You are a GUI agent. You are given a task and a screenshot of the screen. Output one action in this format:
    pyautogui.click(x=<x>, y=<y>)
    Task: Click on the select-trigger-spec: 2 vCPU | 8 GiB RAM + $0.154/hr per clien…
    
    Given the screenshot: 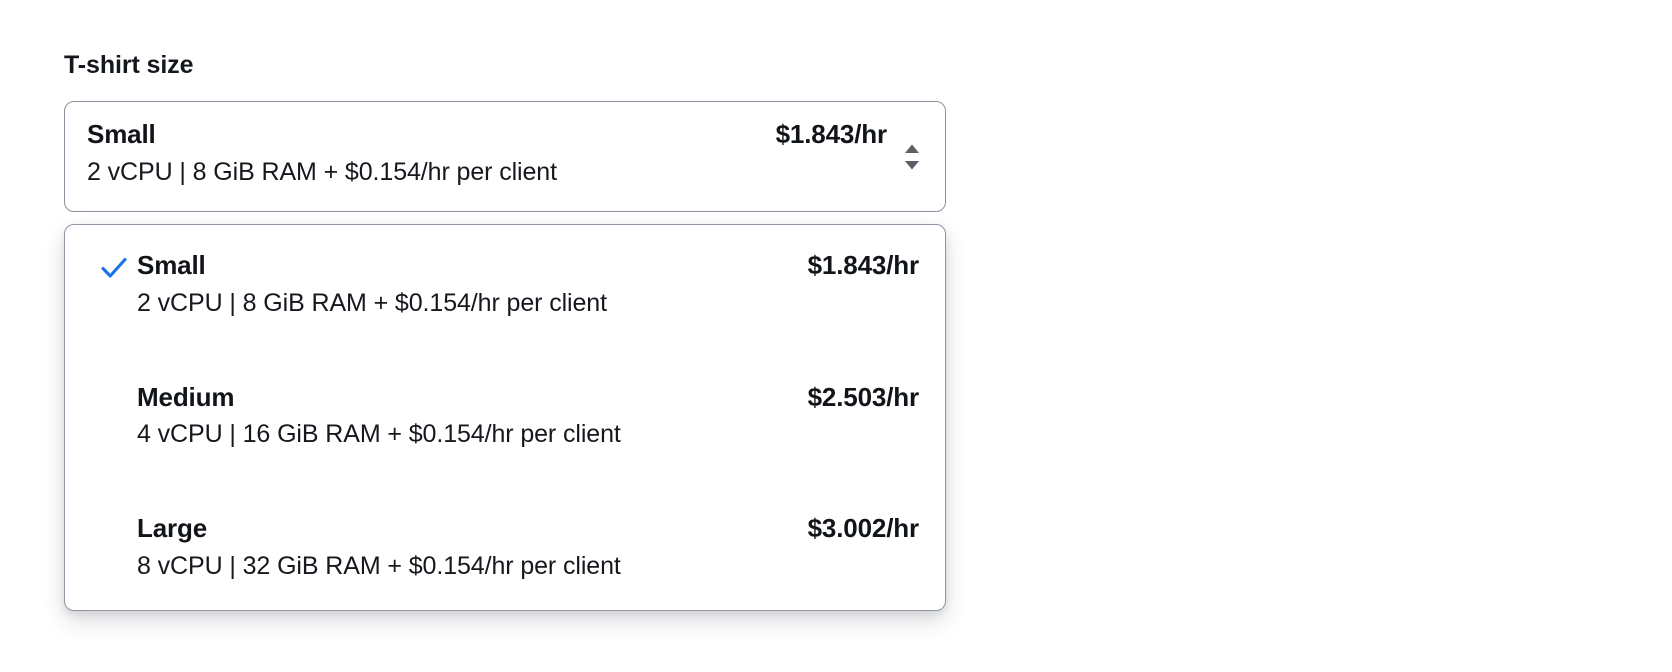 What is the action you would take?
    pyautogui.click(x=322, y=172)
    